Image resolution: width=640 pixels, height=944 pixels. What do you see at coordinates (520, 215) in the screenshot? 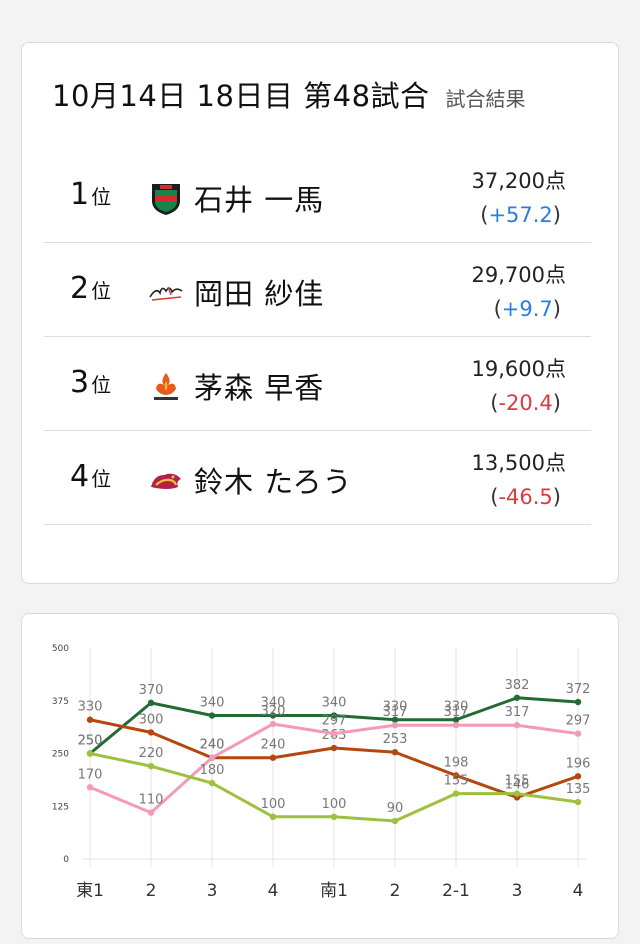
I see `point-delta: (+57.2)` at bounding box center [520, 215].